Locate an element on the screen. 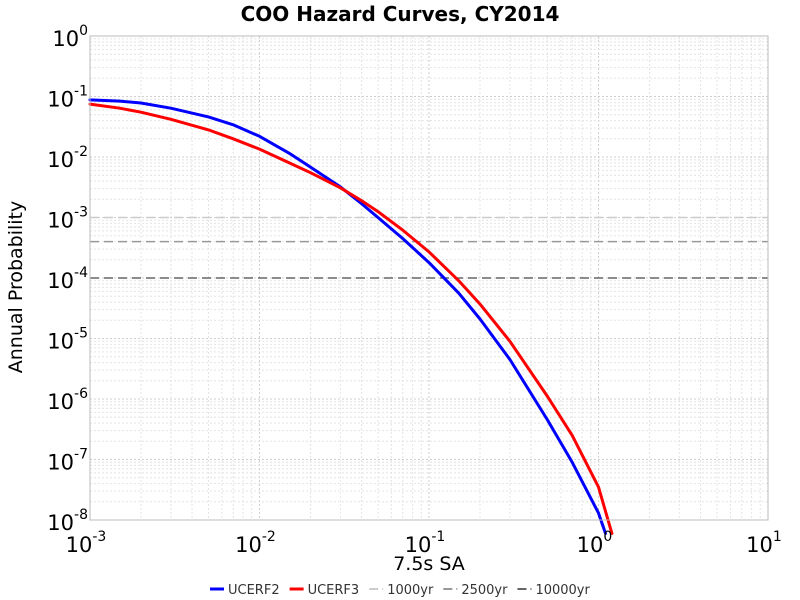 Image resolution: width=800 pixels, height=600 pixels. y-tick-label: 10⁻⁷ is located at coordinates (67, 461).